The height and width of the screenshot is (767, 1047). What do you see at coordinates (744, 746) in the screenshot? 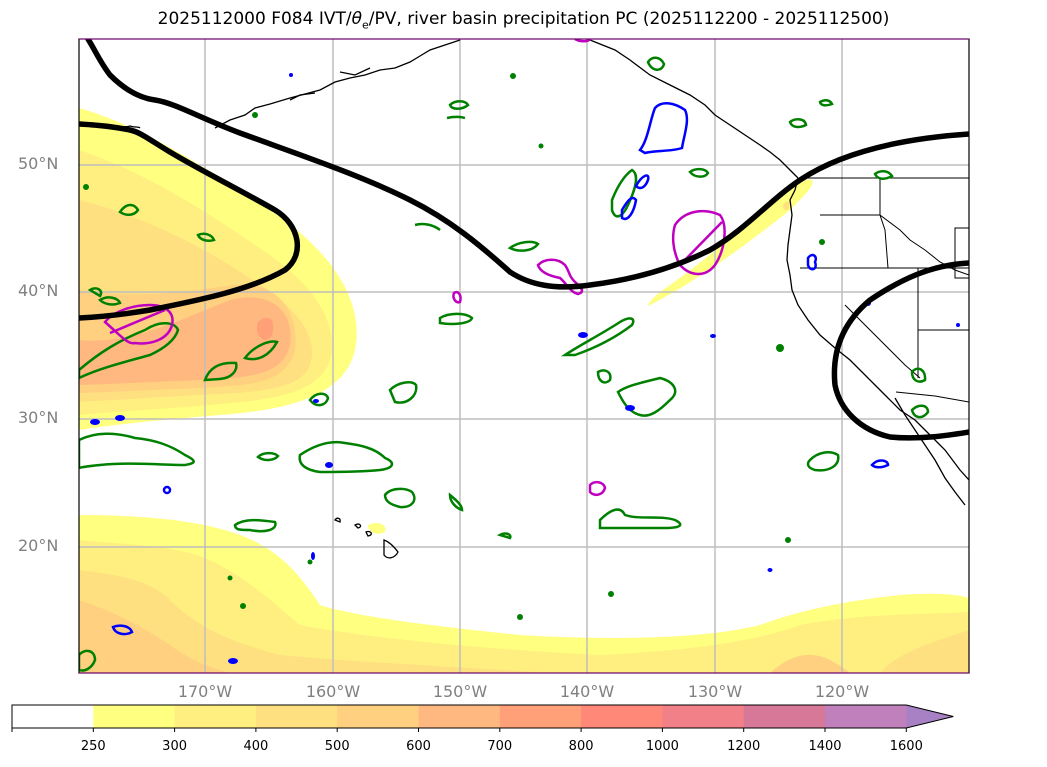
I see `colorbar-tick-label: 1200` at bounding box center [744, 746].